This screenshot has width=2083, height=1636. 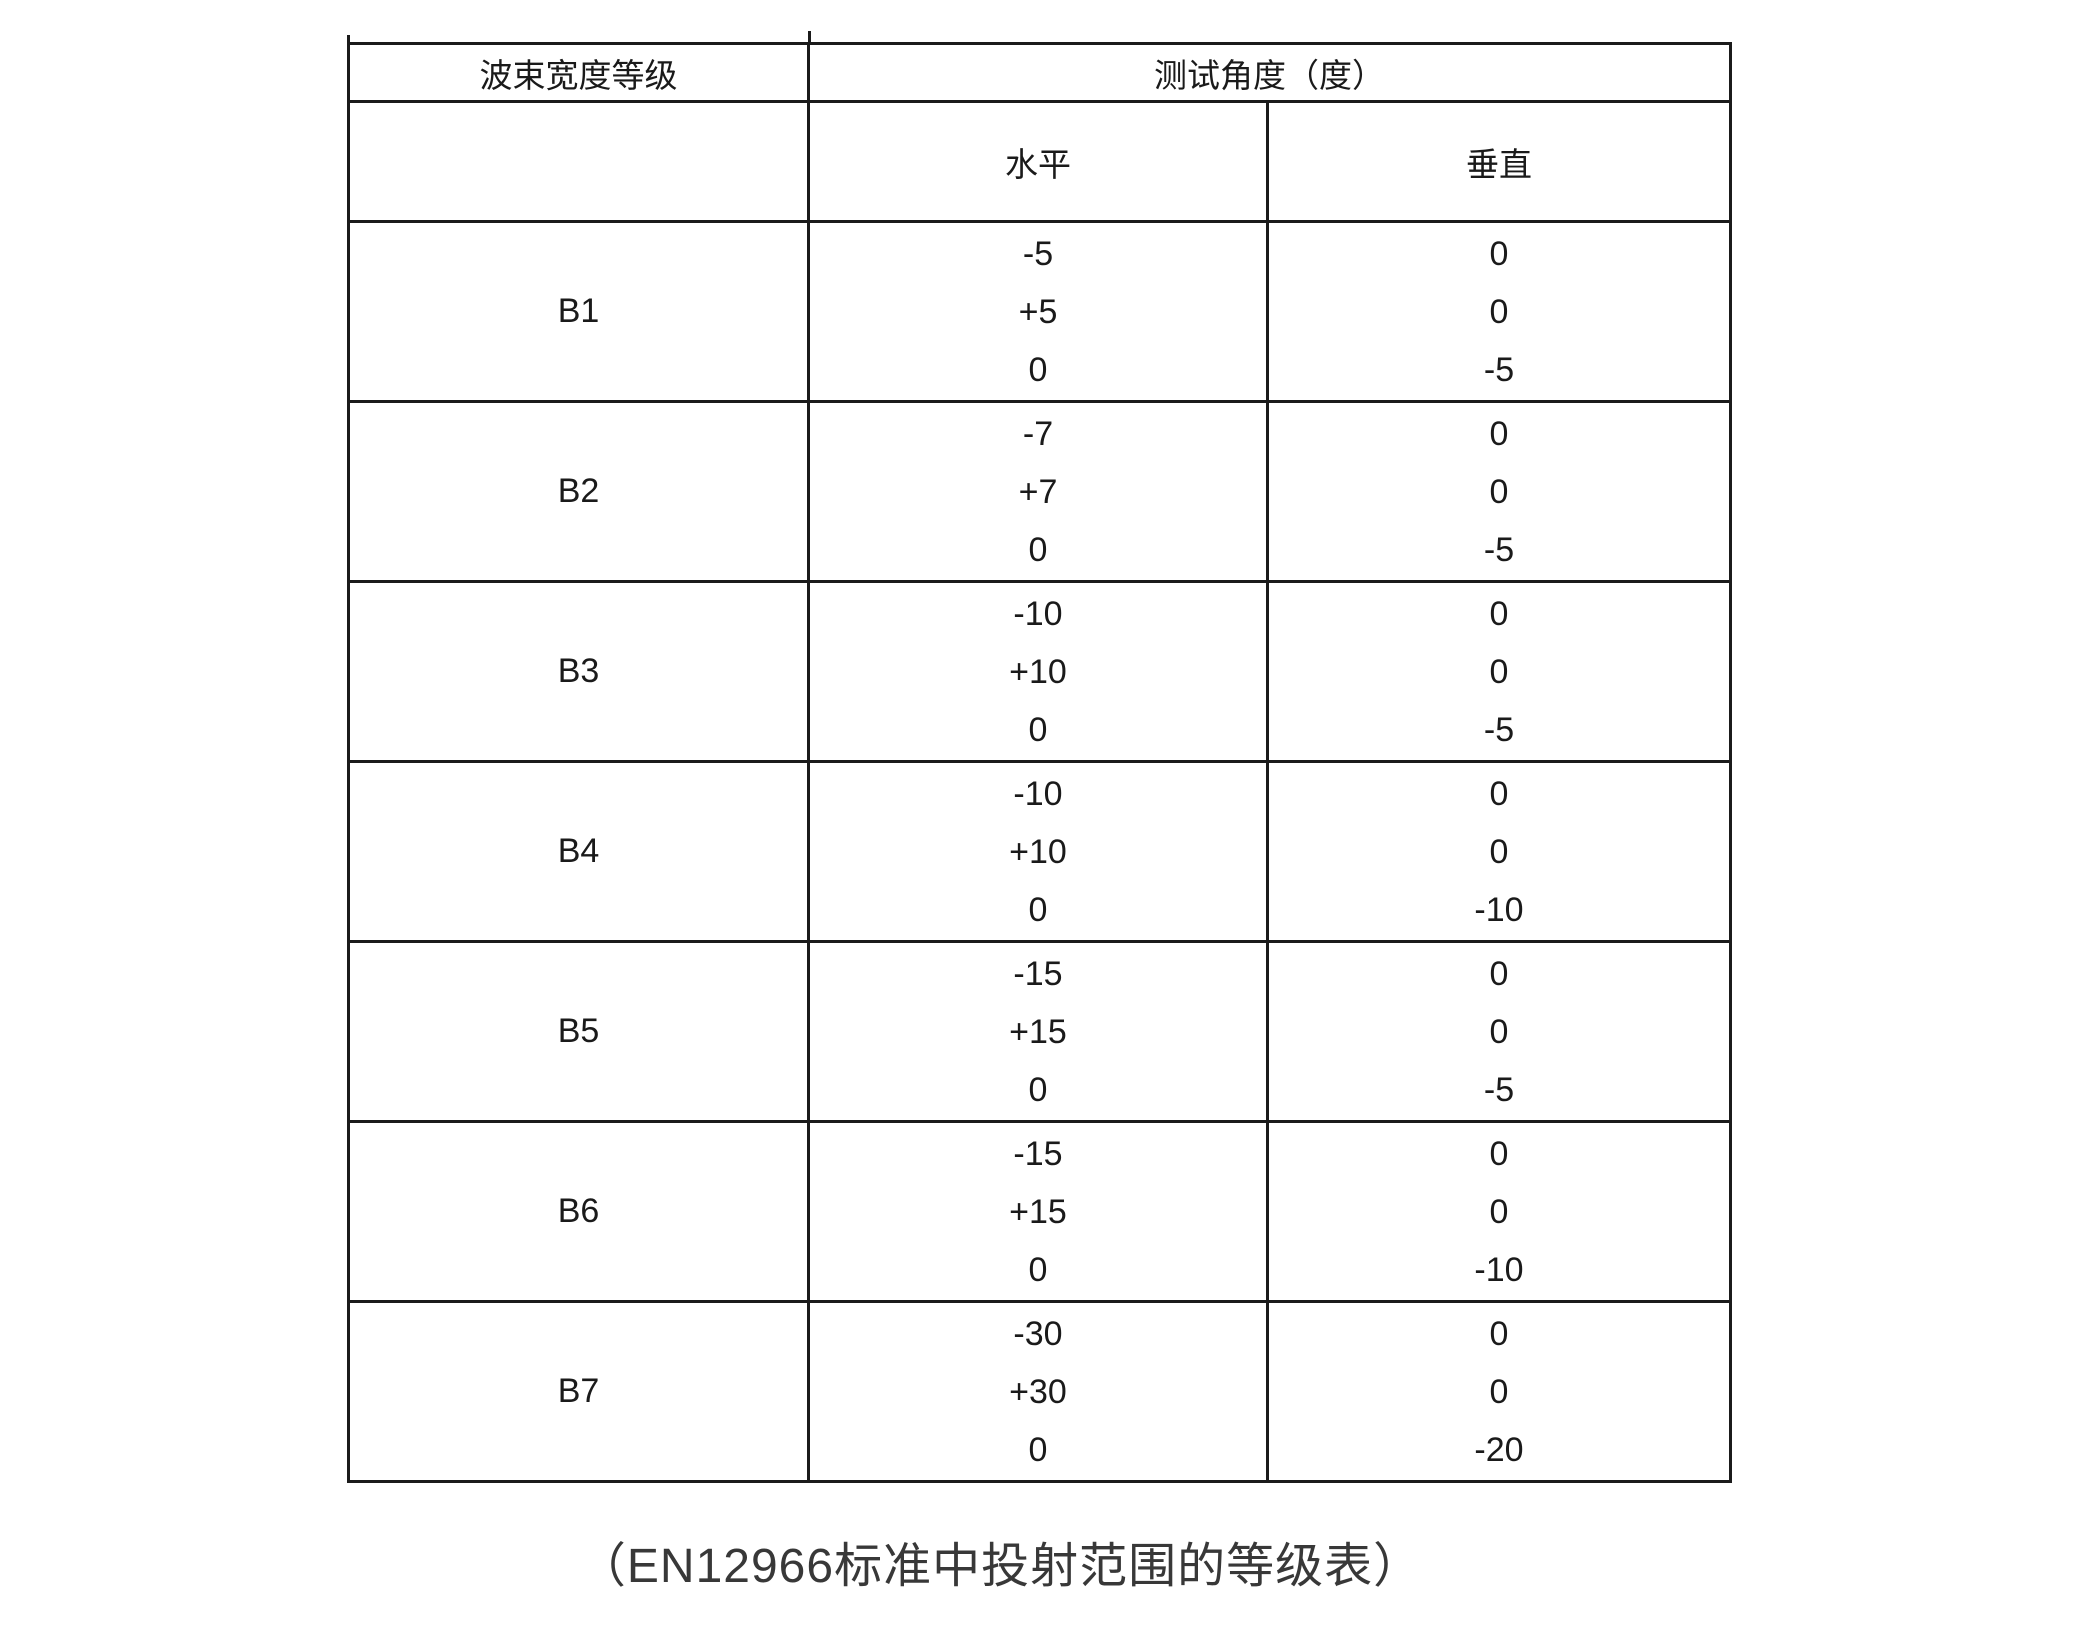 What do you see at coordinates (1499, 1449) in the screenshot?
I see `vertical-value: -20` at bounding box center [1499, 1449].